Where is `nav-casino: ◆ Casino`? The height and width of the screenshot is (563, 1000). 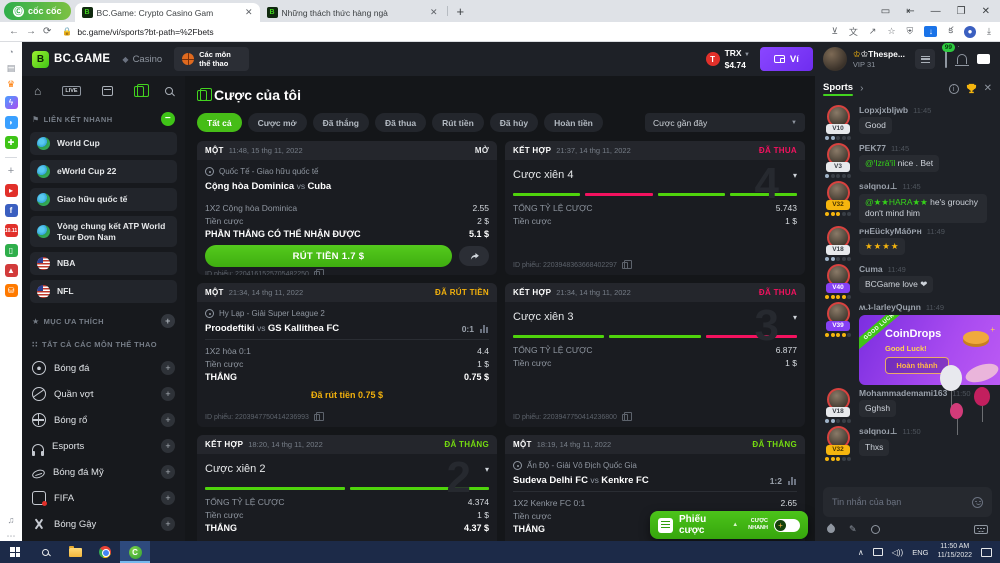 nav-casino: ◆ Casino is located at coordinates (142, 59).